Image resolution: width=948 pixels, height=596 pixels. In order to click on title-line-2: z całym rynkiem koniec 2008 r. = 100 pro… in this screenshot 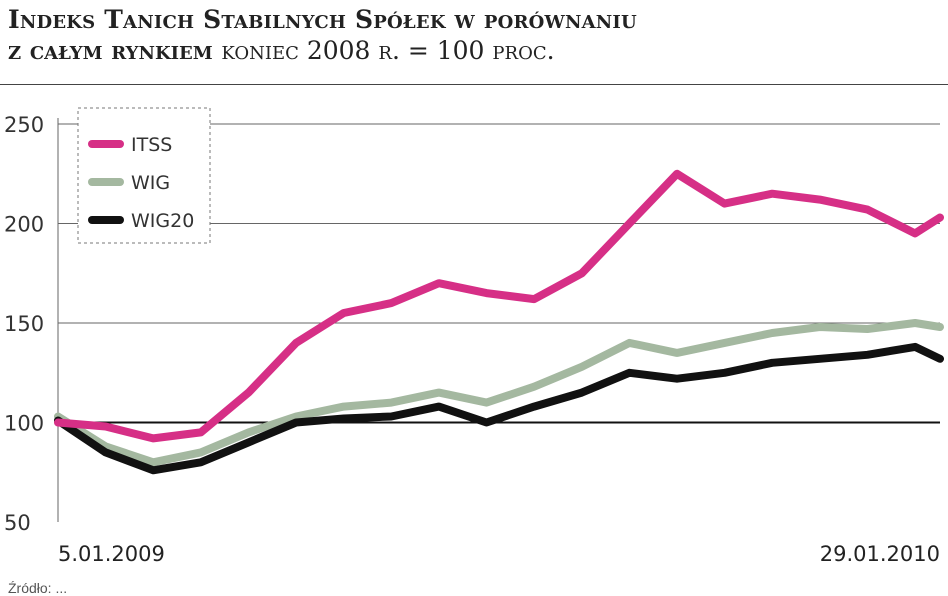, I will do `click(473, 50)`.